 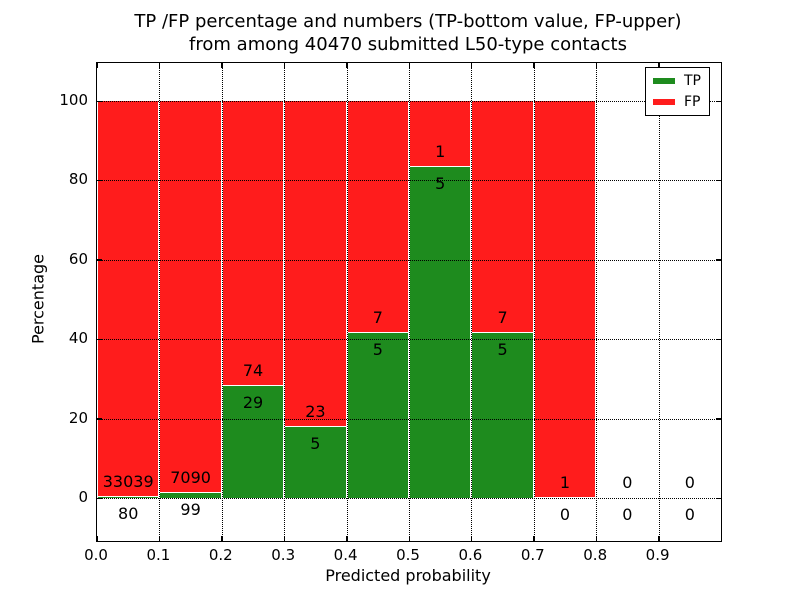 What do you see at coordinates (78, 179) in the screenshot?
I see `y-tick-label: 80` at bounding box center [78, 179].